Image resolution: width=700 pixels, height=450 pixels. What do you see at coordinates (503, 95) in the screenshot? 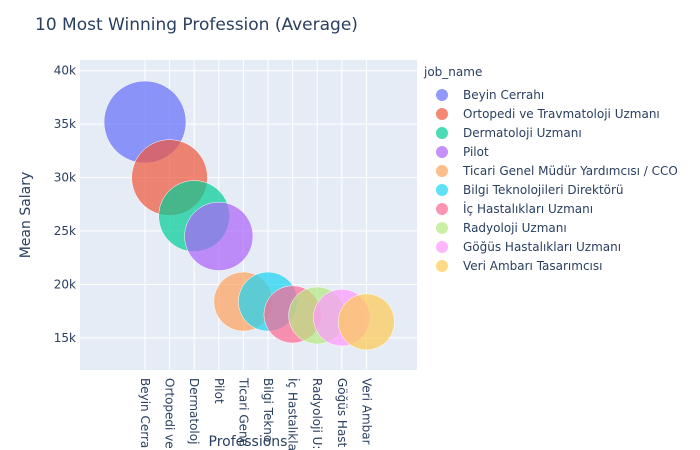
I see `legend-label: Beyin Cerrahı` at bounding box center [503, 95].